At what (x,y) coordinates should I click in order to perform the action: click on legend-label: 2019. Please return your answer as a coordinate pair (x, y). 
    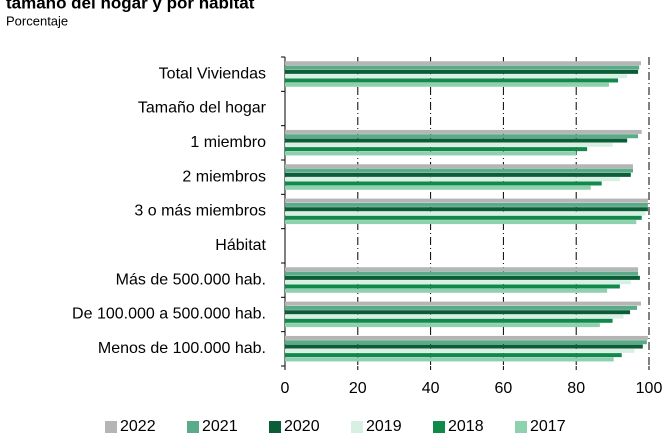
    Looking at the image, I should click on (384, 426).